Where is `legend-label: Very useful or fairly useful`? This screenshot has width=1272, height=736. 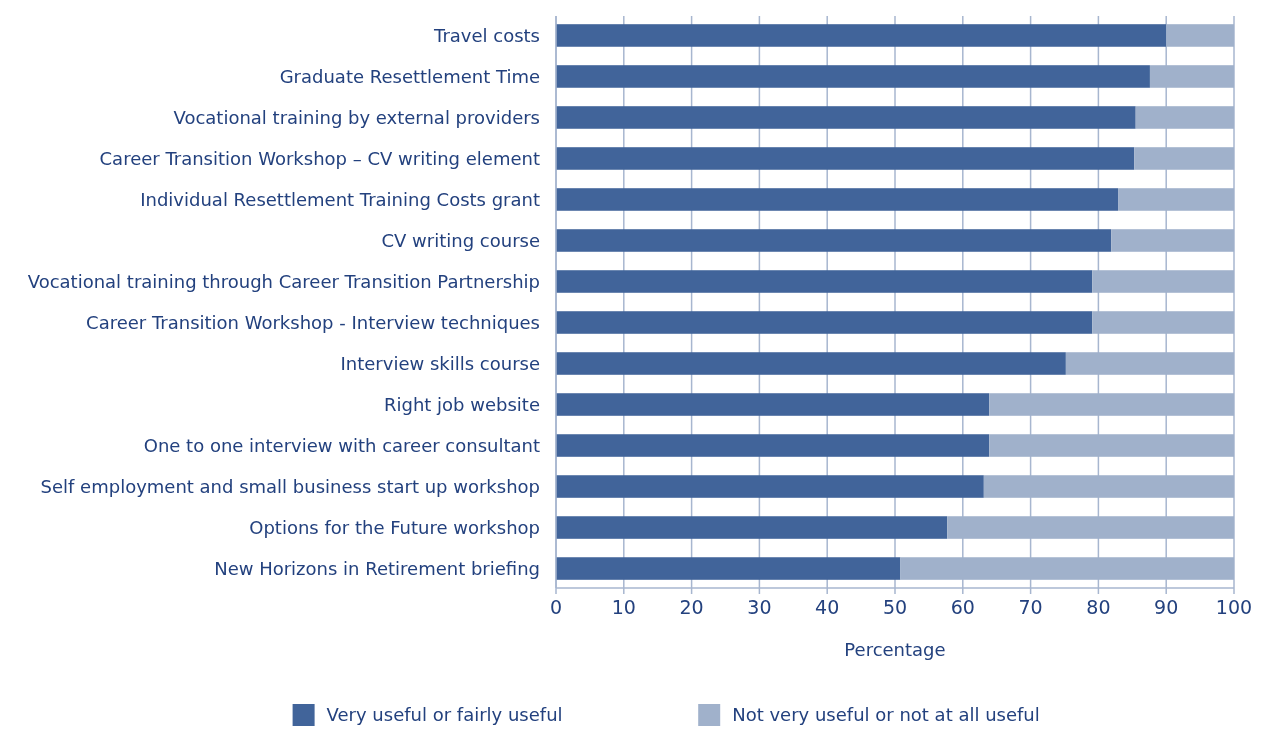
legend-label: Very useful or fairly useful is located at coordinates (444, 715).